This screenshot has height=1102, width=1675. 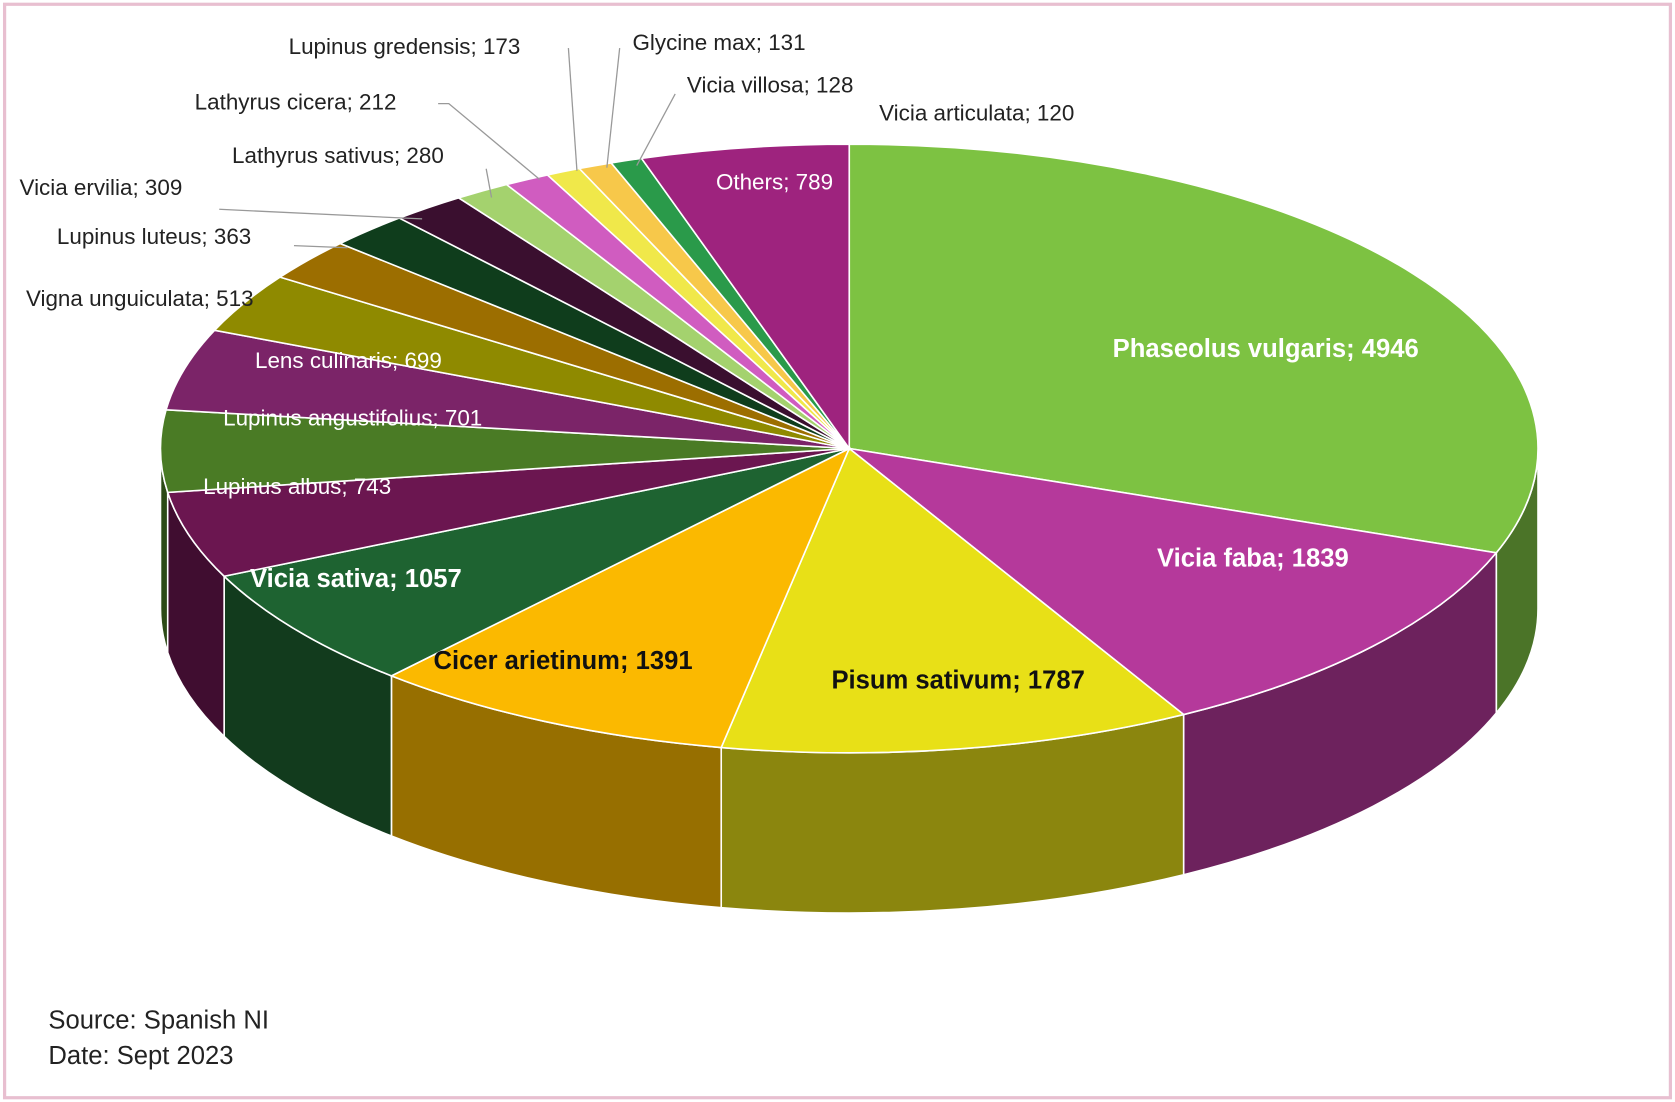 What do you see at coordinates (527, 661) in the screenshot?
I see `label-category: Cicer arietinum` at bounding box center [527, 661].